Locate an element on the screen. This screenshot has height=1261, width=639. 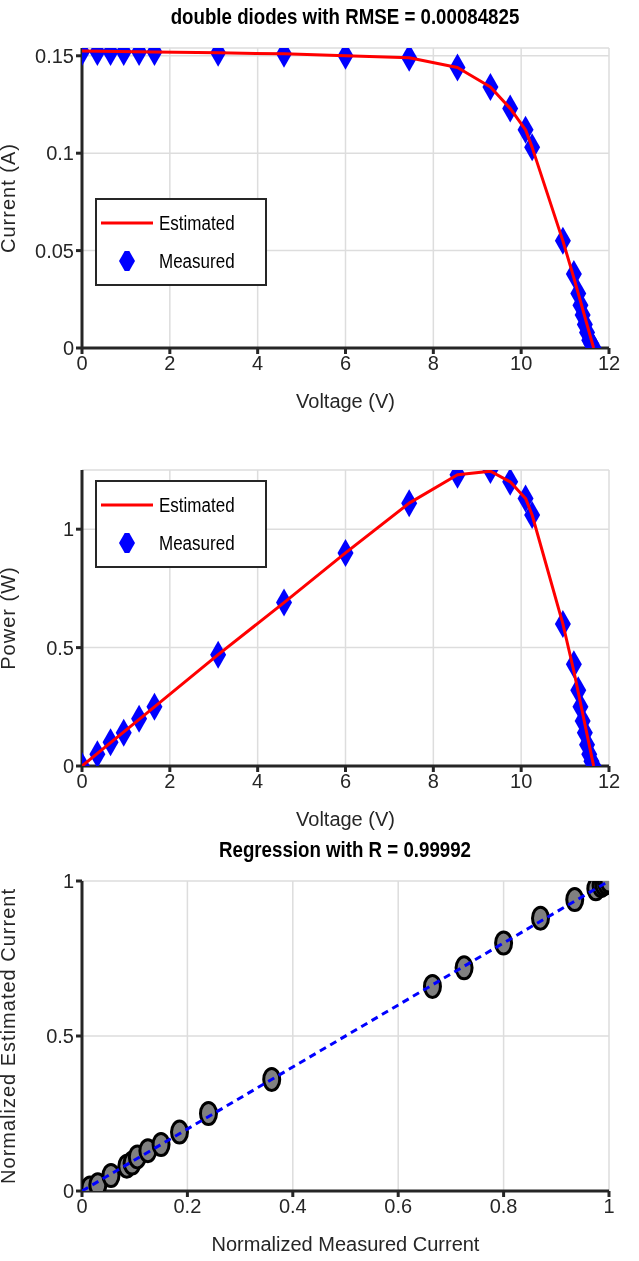
y-tick-label: 0.15 is located at coordinates (54, 55).